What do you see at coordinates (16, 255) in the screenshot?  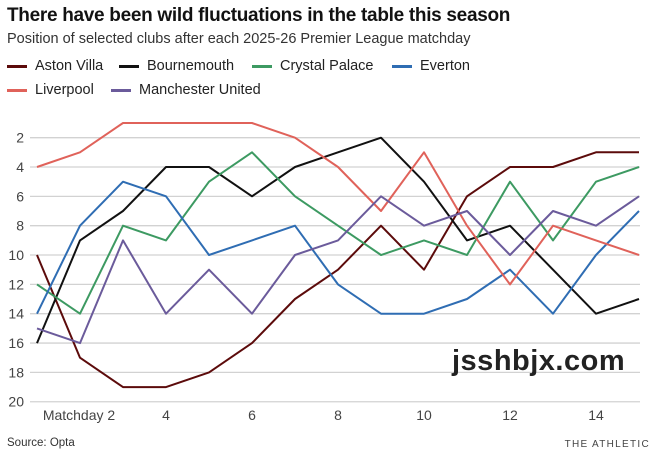 I see `y-tick-label: 10` at bounding box center [16, 255].